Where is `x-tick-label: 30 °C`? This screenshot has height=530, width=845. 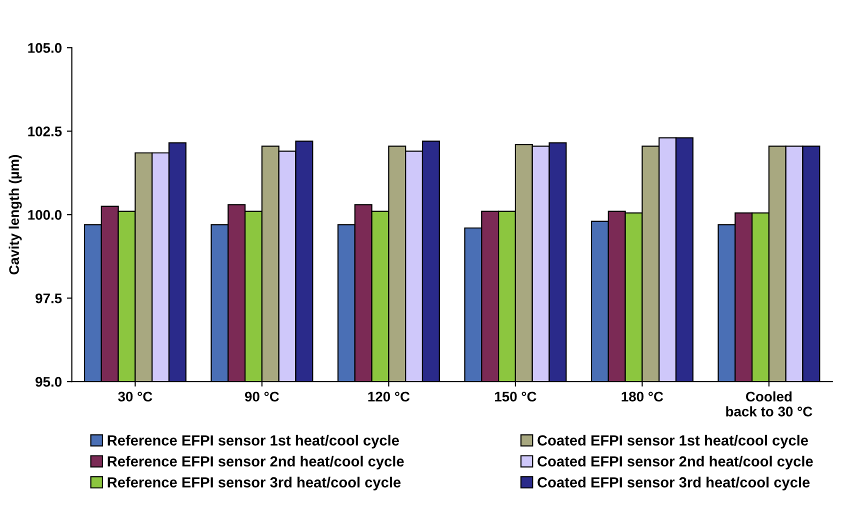 x-tick-label: 30 °C is located at coordinates (135, 397).